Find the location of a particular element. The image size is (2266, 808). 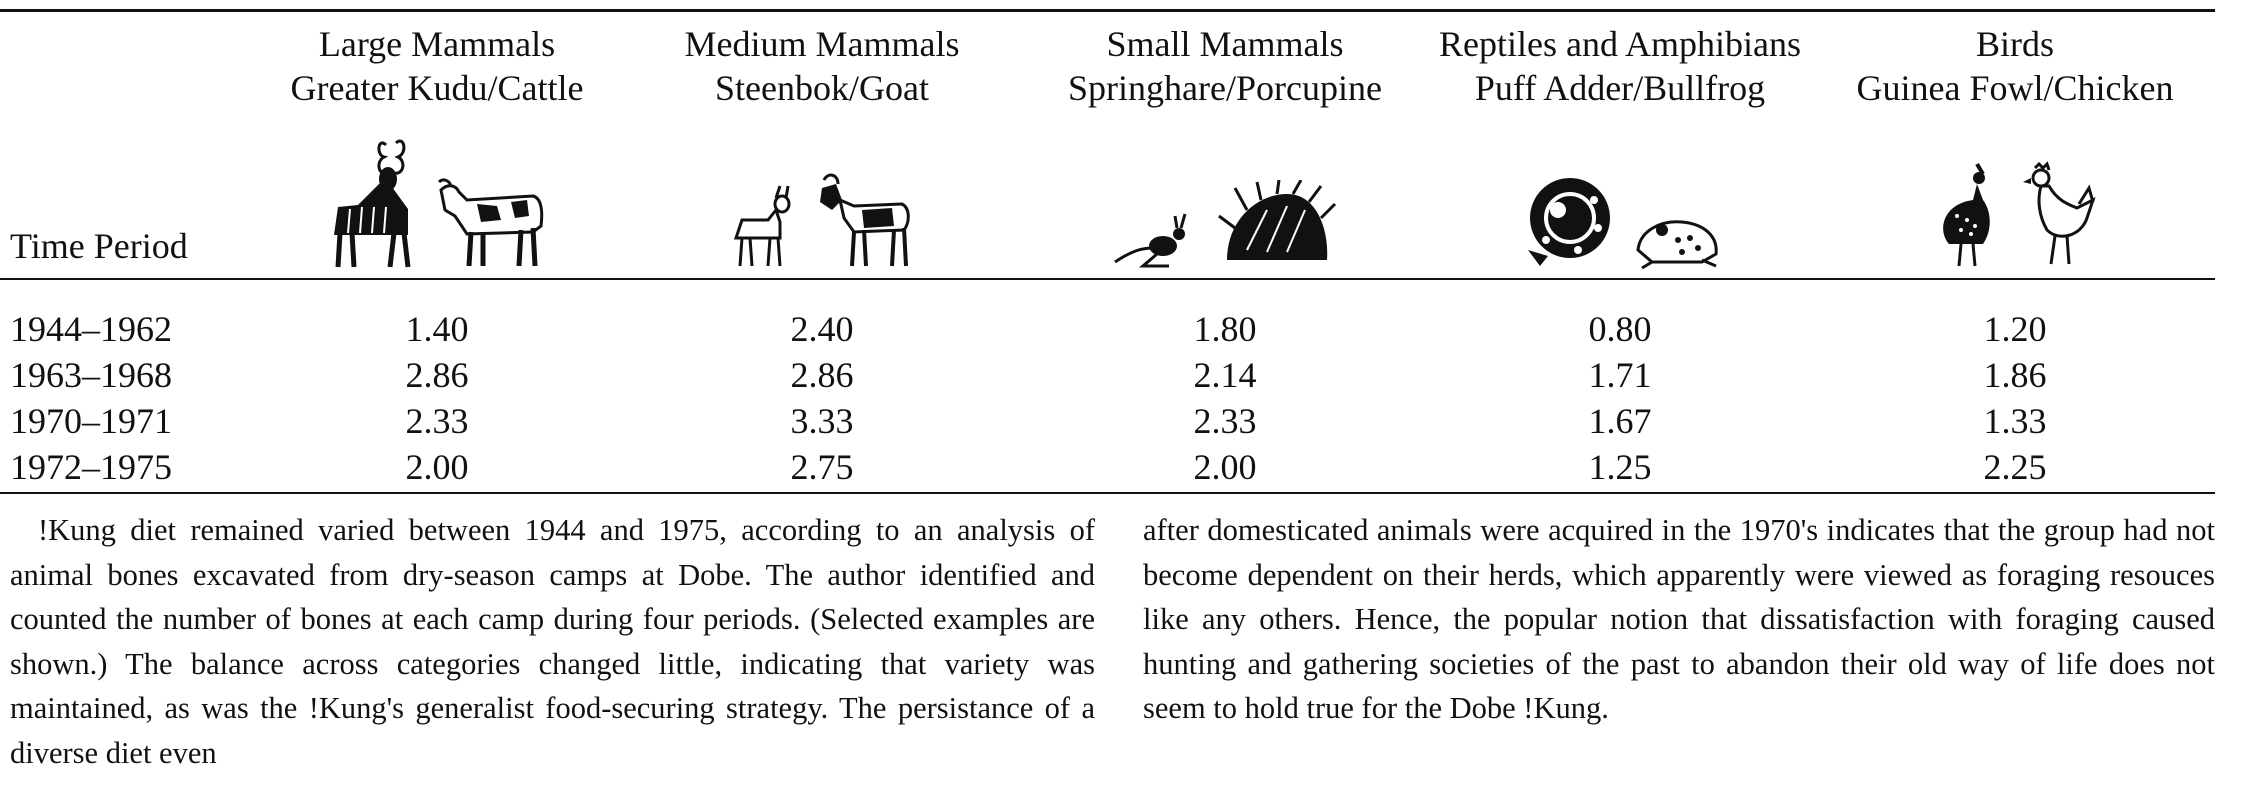

header-medium-mammals: Medium Mammals Steenbok/Goat is located at coordinates (822, 66).